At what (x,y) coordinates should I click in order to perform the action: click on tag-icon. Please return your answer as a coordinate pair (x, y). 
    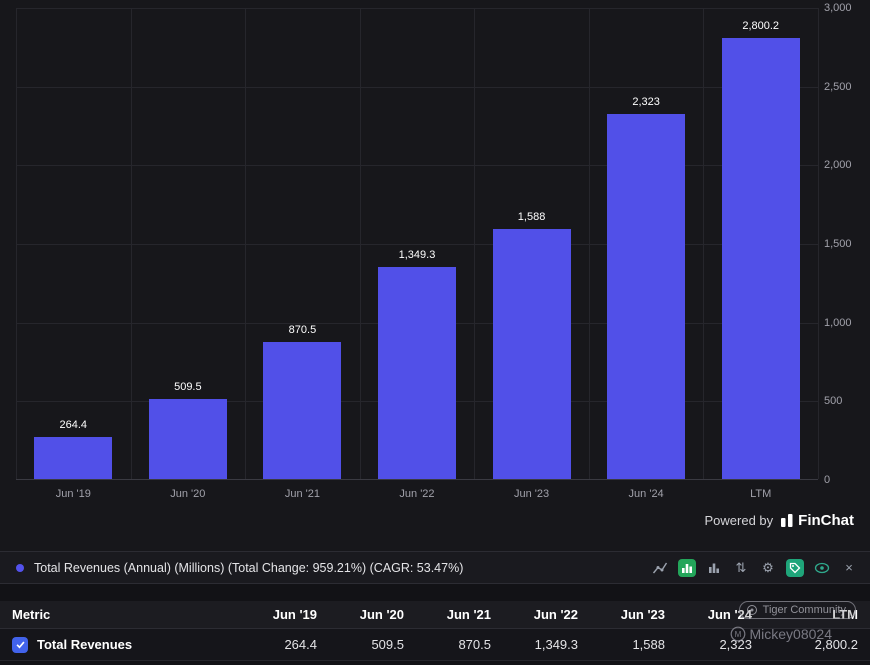
    Looking at the image, I should click on (795, 567).